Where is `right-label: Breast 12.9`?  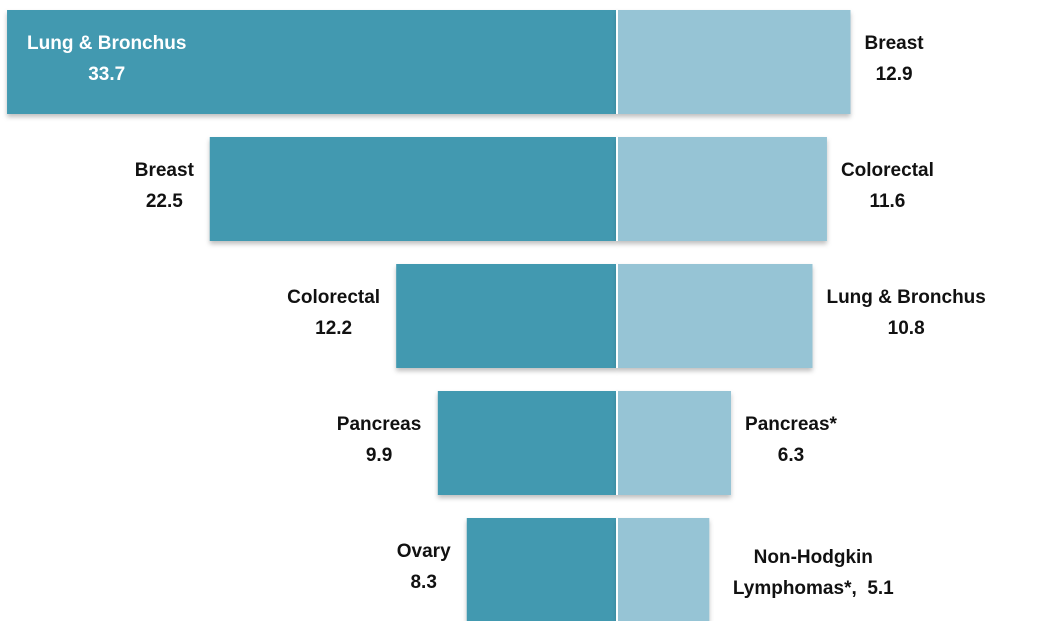
right-label: Breast 12.9 is located at coordinates (893, 59).